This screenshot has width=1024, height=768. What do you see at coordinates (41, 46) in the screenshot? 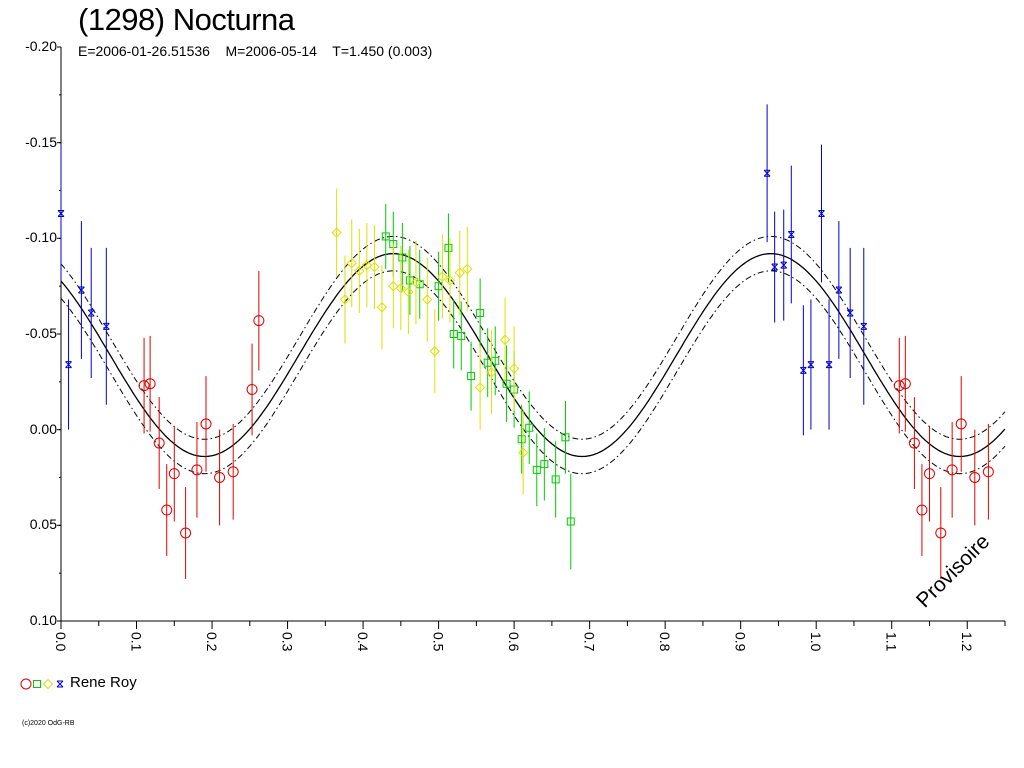
I see `y-tick-label: -0.20` at bounding box center [41, 46].